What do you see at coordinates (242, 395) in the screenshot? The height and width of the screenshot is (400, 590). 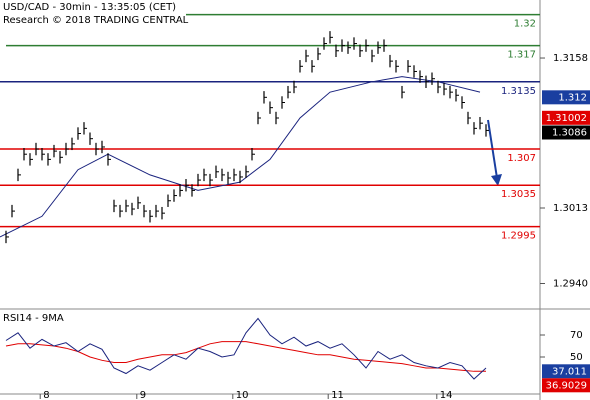 I see `x-tick-label: 10` at bounding box center [242, 395].